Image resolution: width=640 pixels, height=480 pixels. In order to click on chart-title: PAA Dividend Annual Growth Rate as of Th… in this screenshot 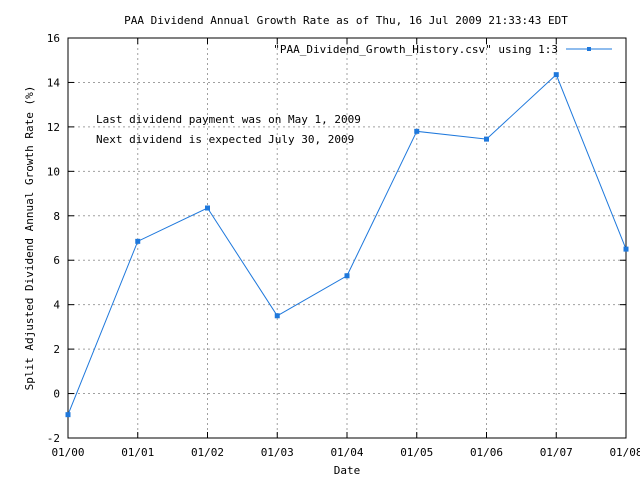, I will do `click(346, 20)`.